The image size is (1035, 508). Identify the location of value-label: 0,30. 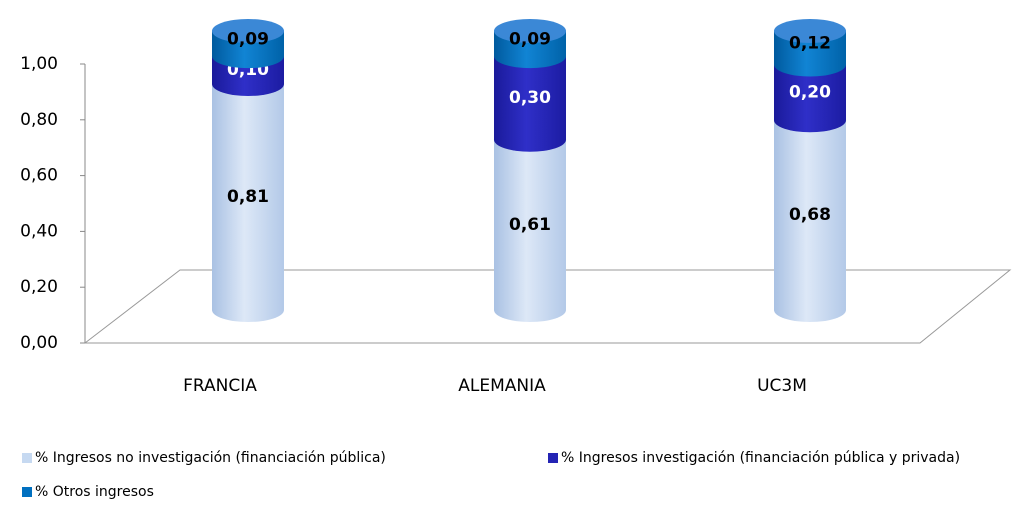
(530, 98).